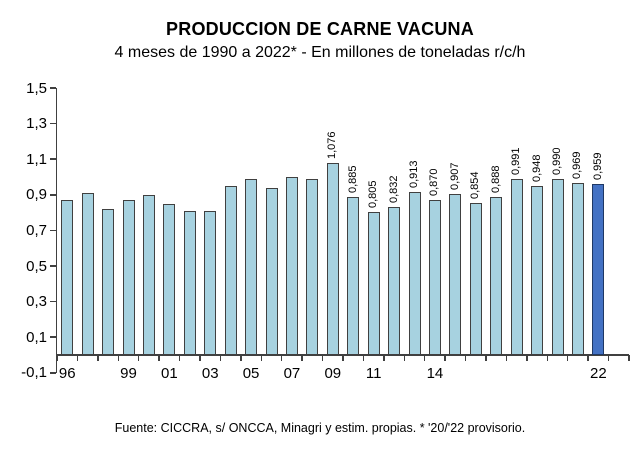  I want to click on y-axis-label: 1,1, so click(36, 159).